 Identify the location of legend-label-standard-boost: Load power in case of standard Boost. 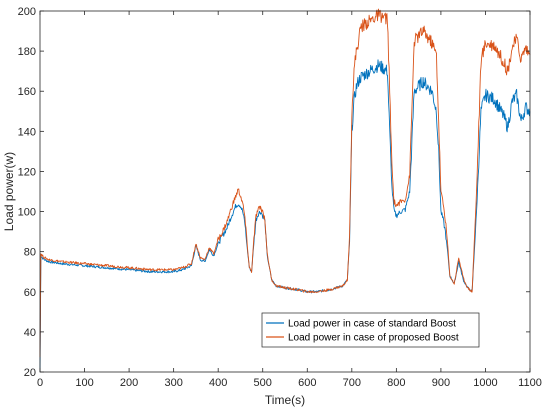
(372, 324).